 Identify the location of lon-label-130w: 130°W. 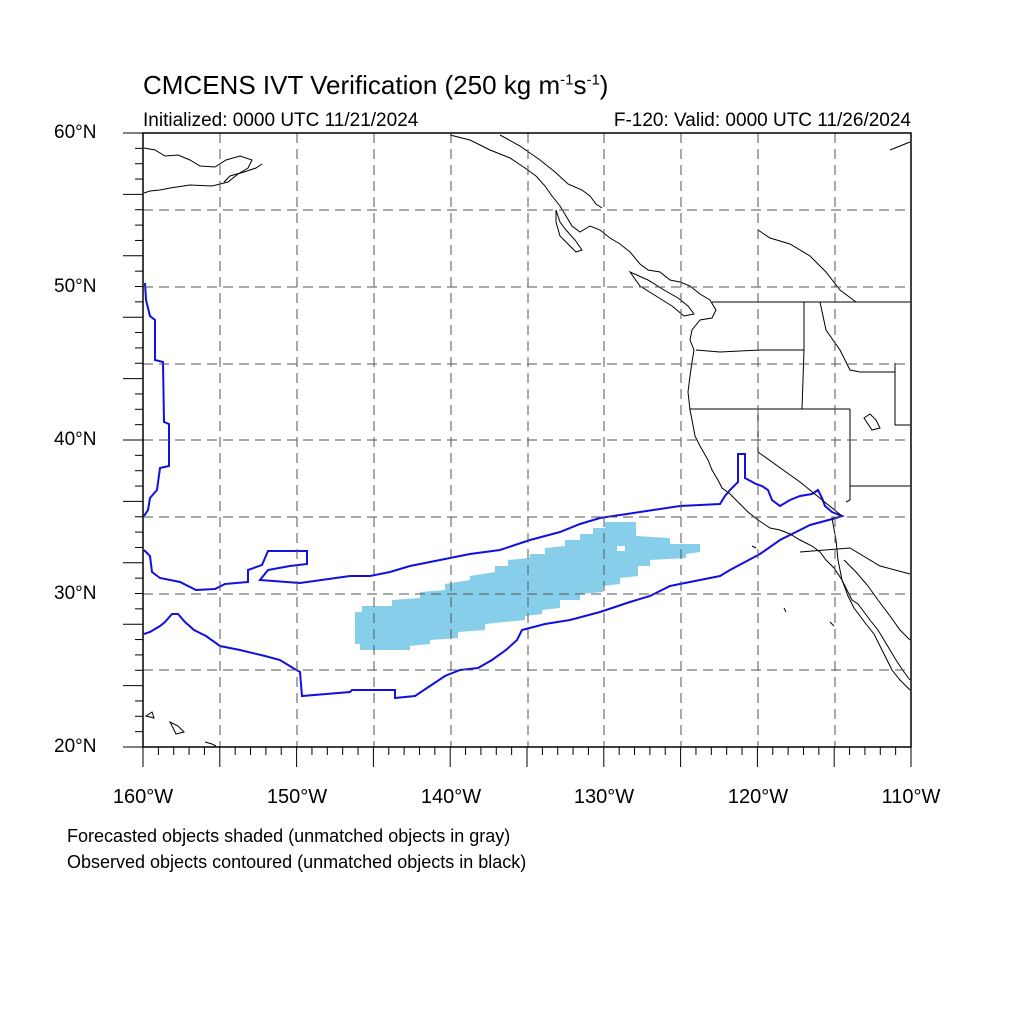
(604, 797).